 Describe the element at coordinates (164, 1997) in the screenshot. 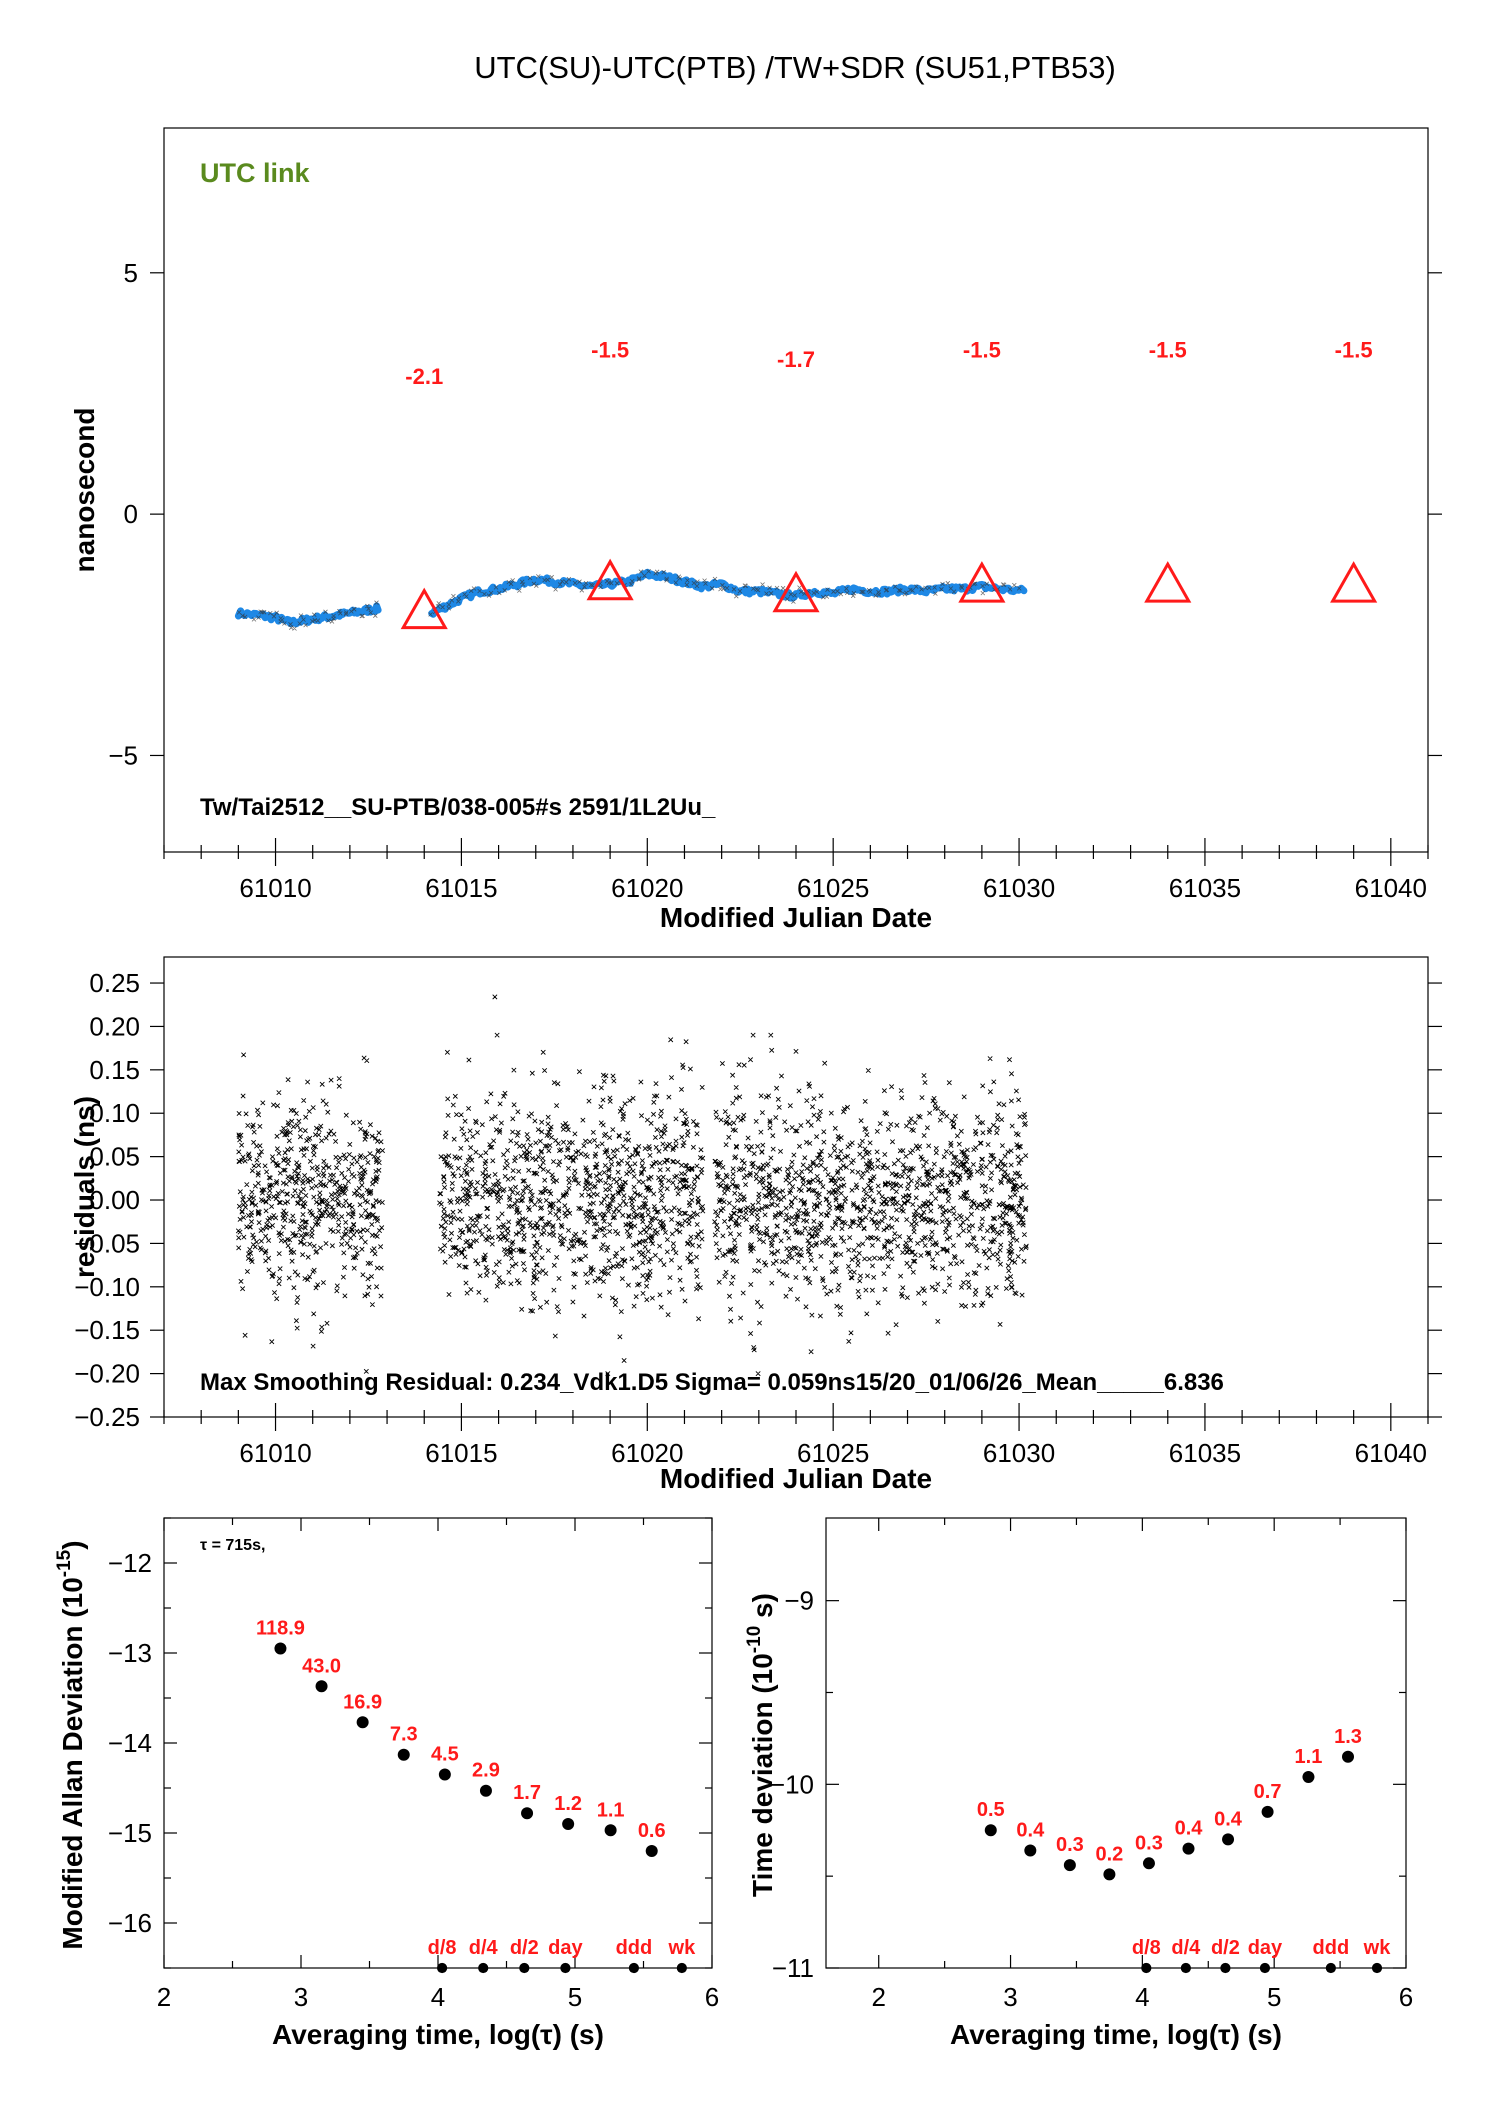

I see `x-tick-label: 2` at that location.